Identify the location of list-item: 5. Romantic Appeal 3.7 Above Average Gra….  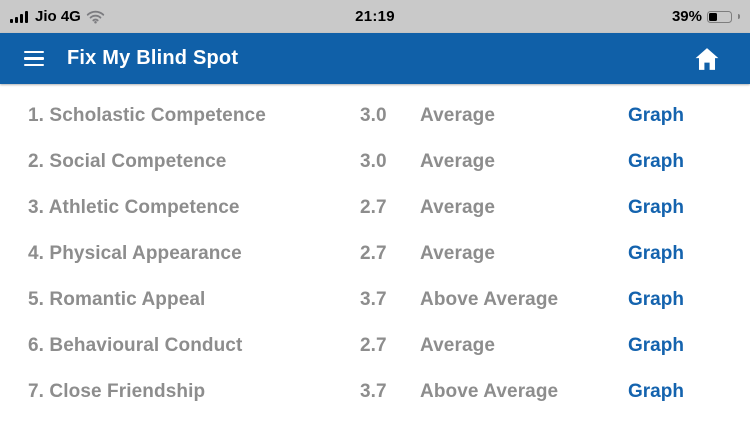
(375, 300).